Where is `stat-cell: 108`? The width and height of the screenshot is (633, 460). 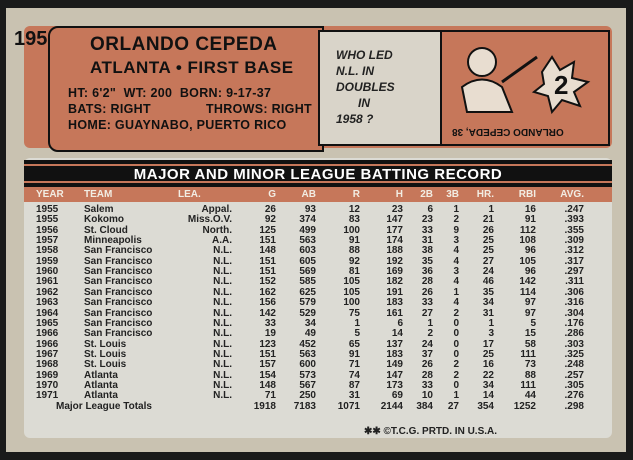
stat-cell: 108 is located at coordinates (527, 241).